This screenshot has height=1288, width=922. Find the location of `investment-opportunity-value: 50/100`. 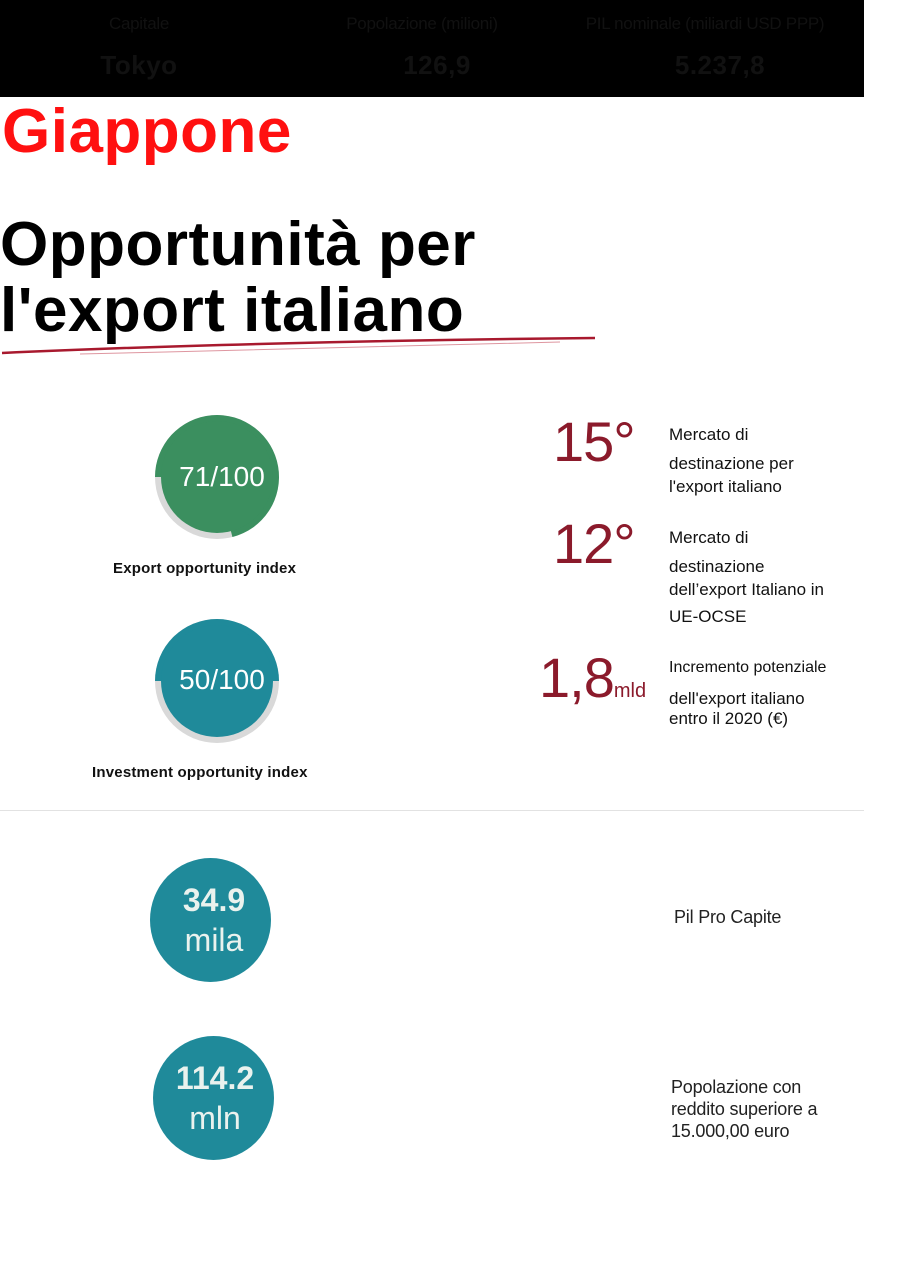

investment-opportunity-value: 50/100 is located at coordinates (222, 679).